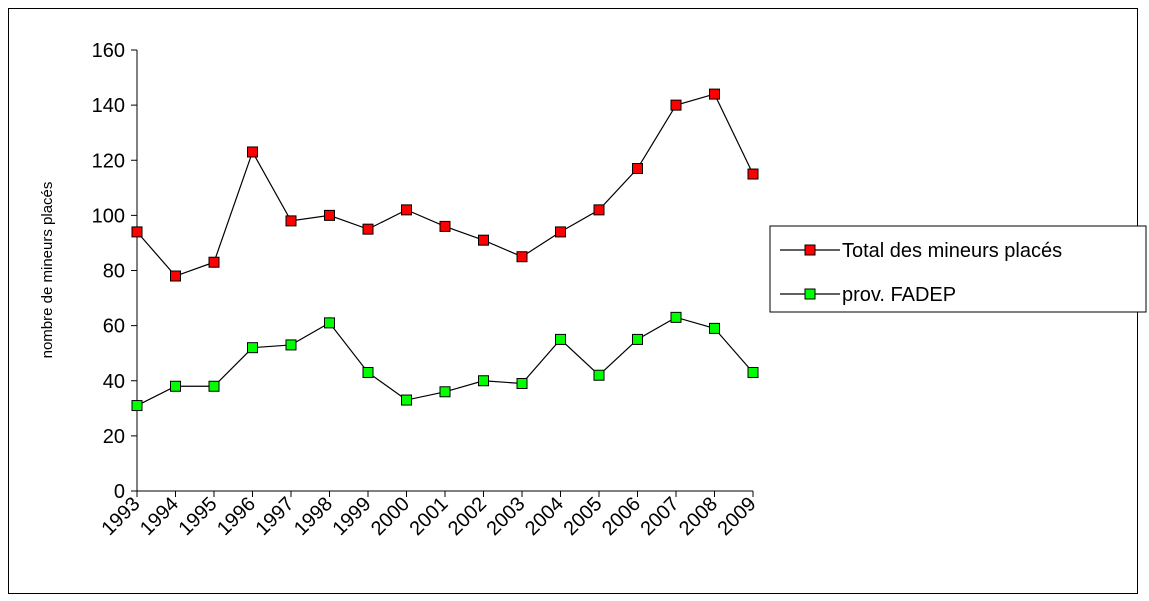 This screenshot has width=1149, height=601. I want to click on y-tick-label: 120, so click(108, 161).